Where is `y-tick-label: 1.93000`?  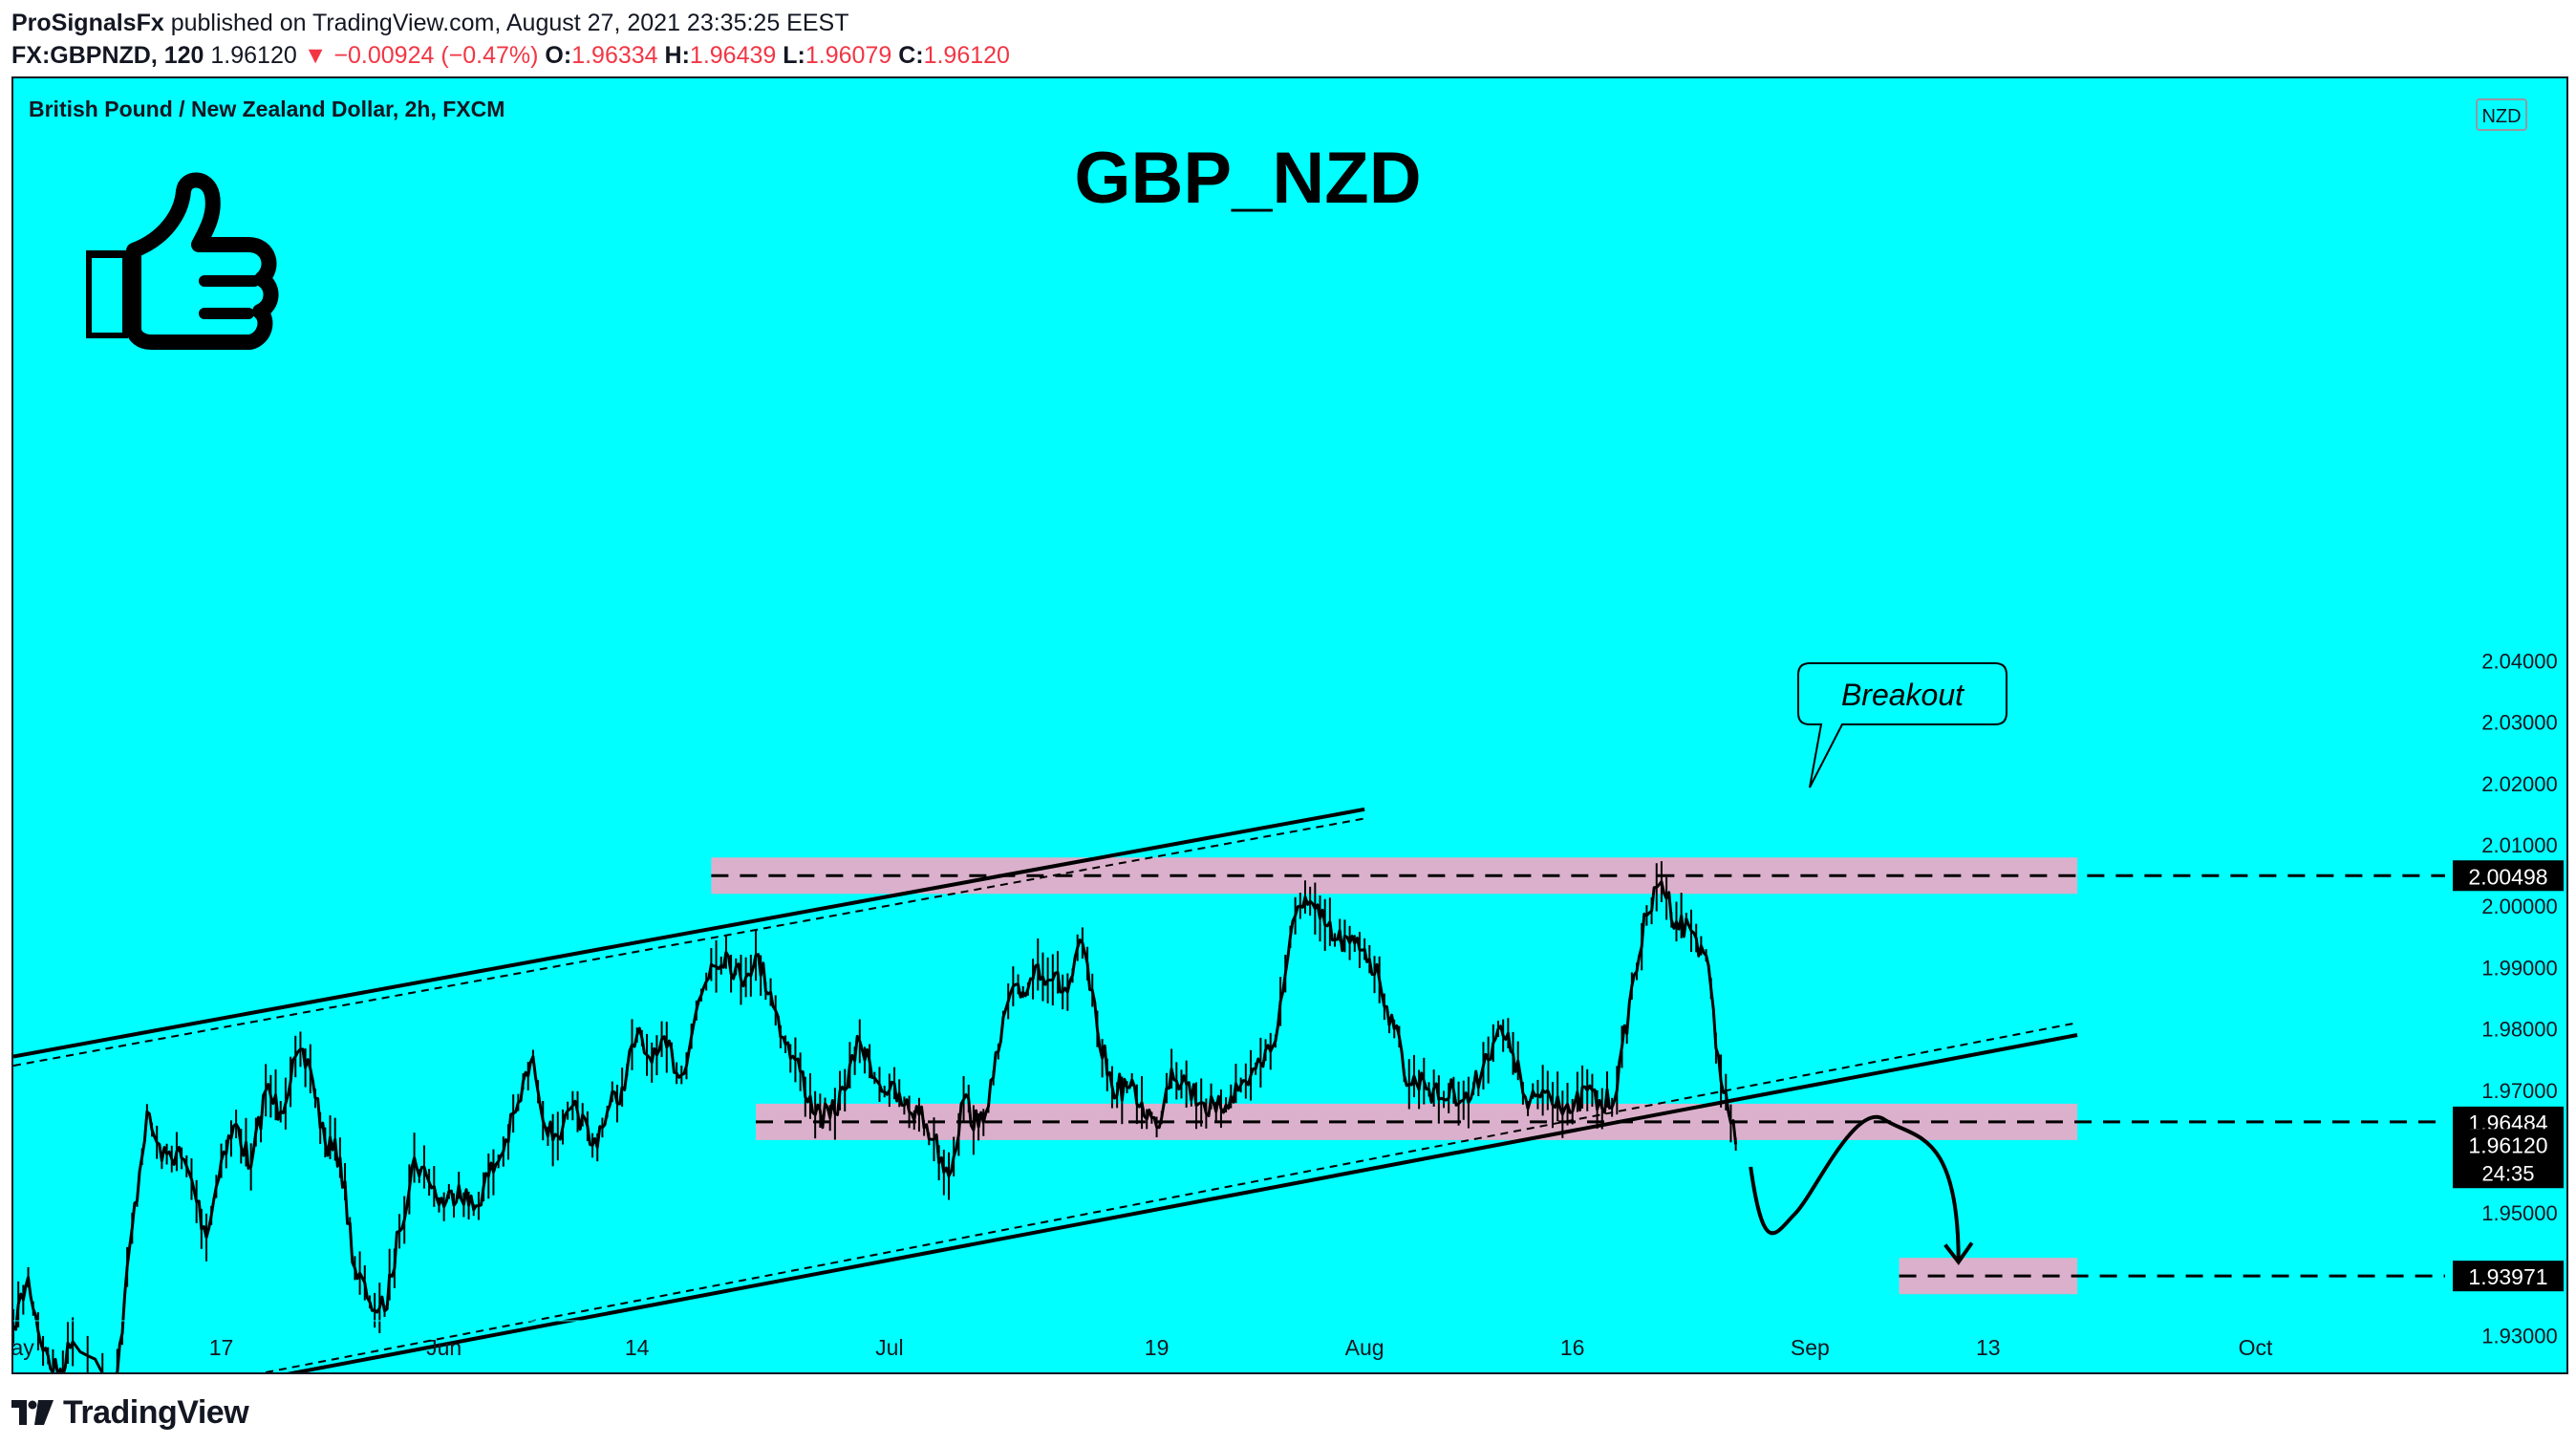 y-tick-label: 1.93000 is located at coordinates (2519, 1336).